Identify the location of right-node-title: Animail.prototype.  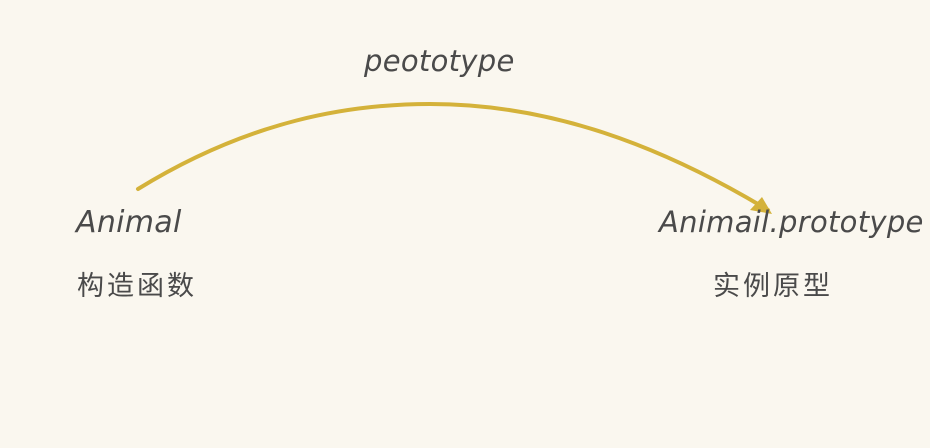
(791, 222).